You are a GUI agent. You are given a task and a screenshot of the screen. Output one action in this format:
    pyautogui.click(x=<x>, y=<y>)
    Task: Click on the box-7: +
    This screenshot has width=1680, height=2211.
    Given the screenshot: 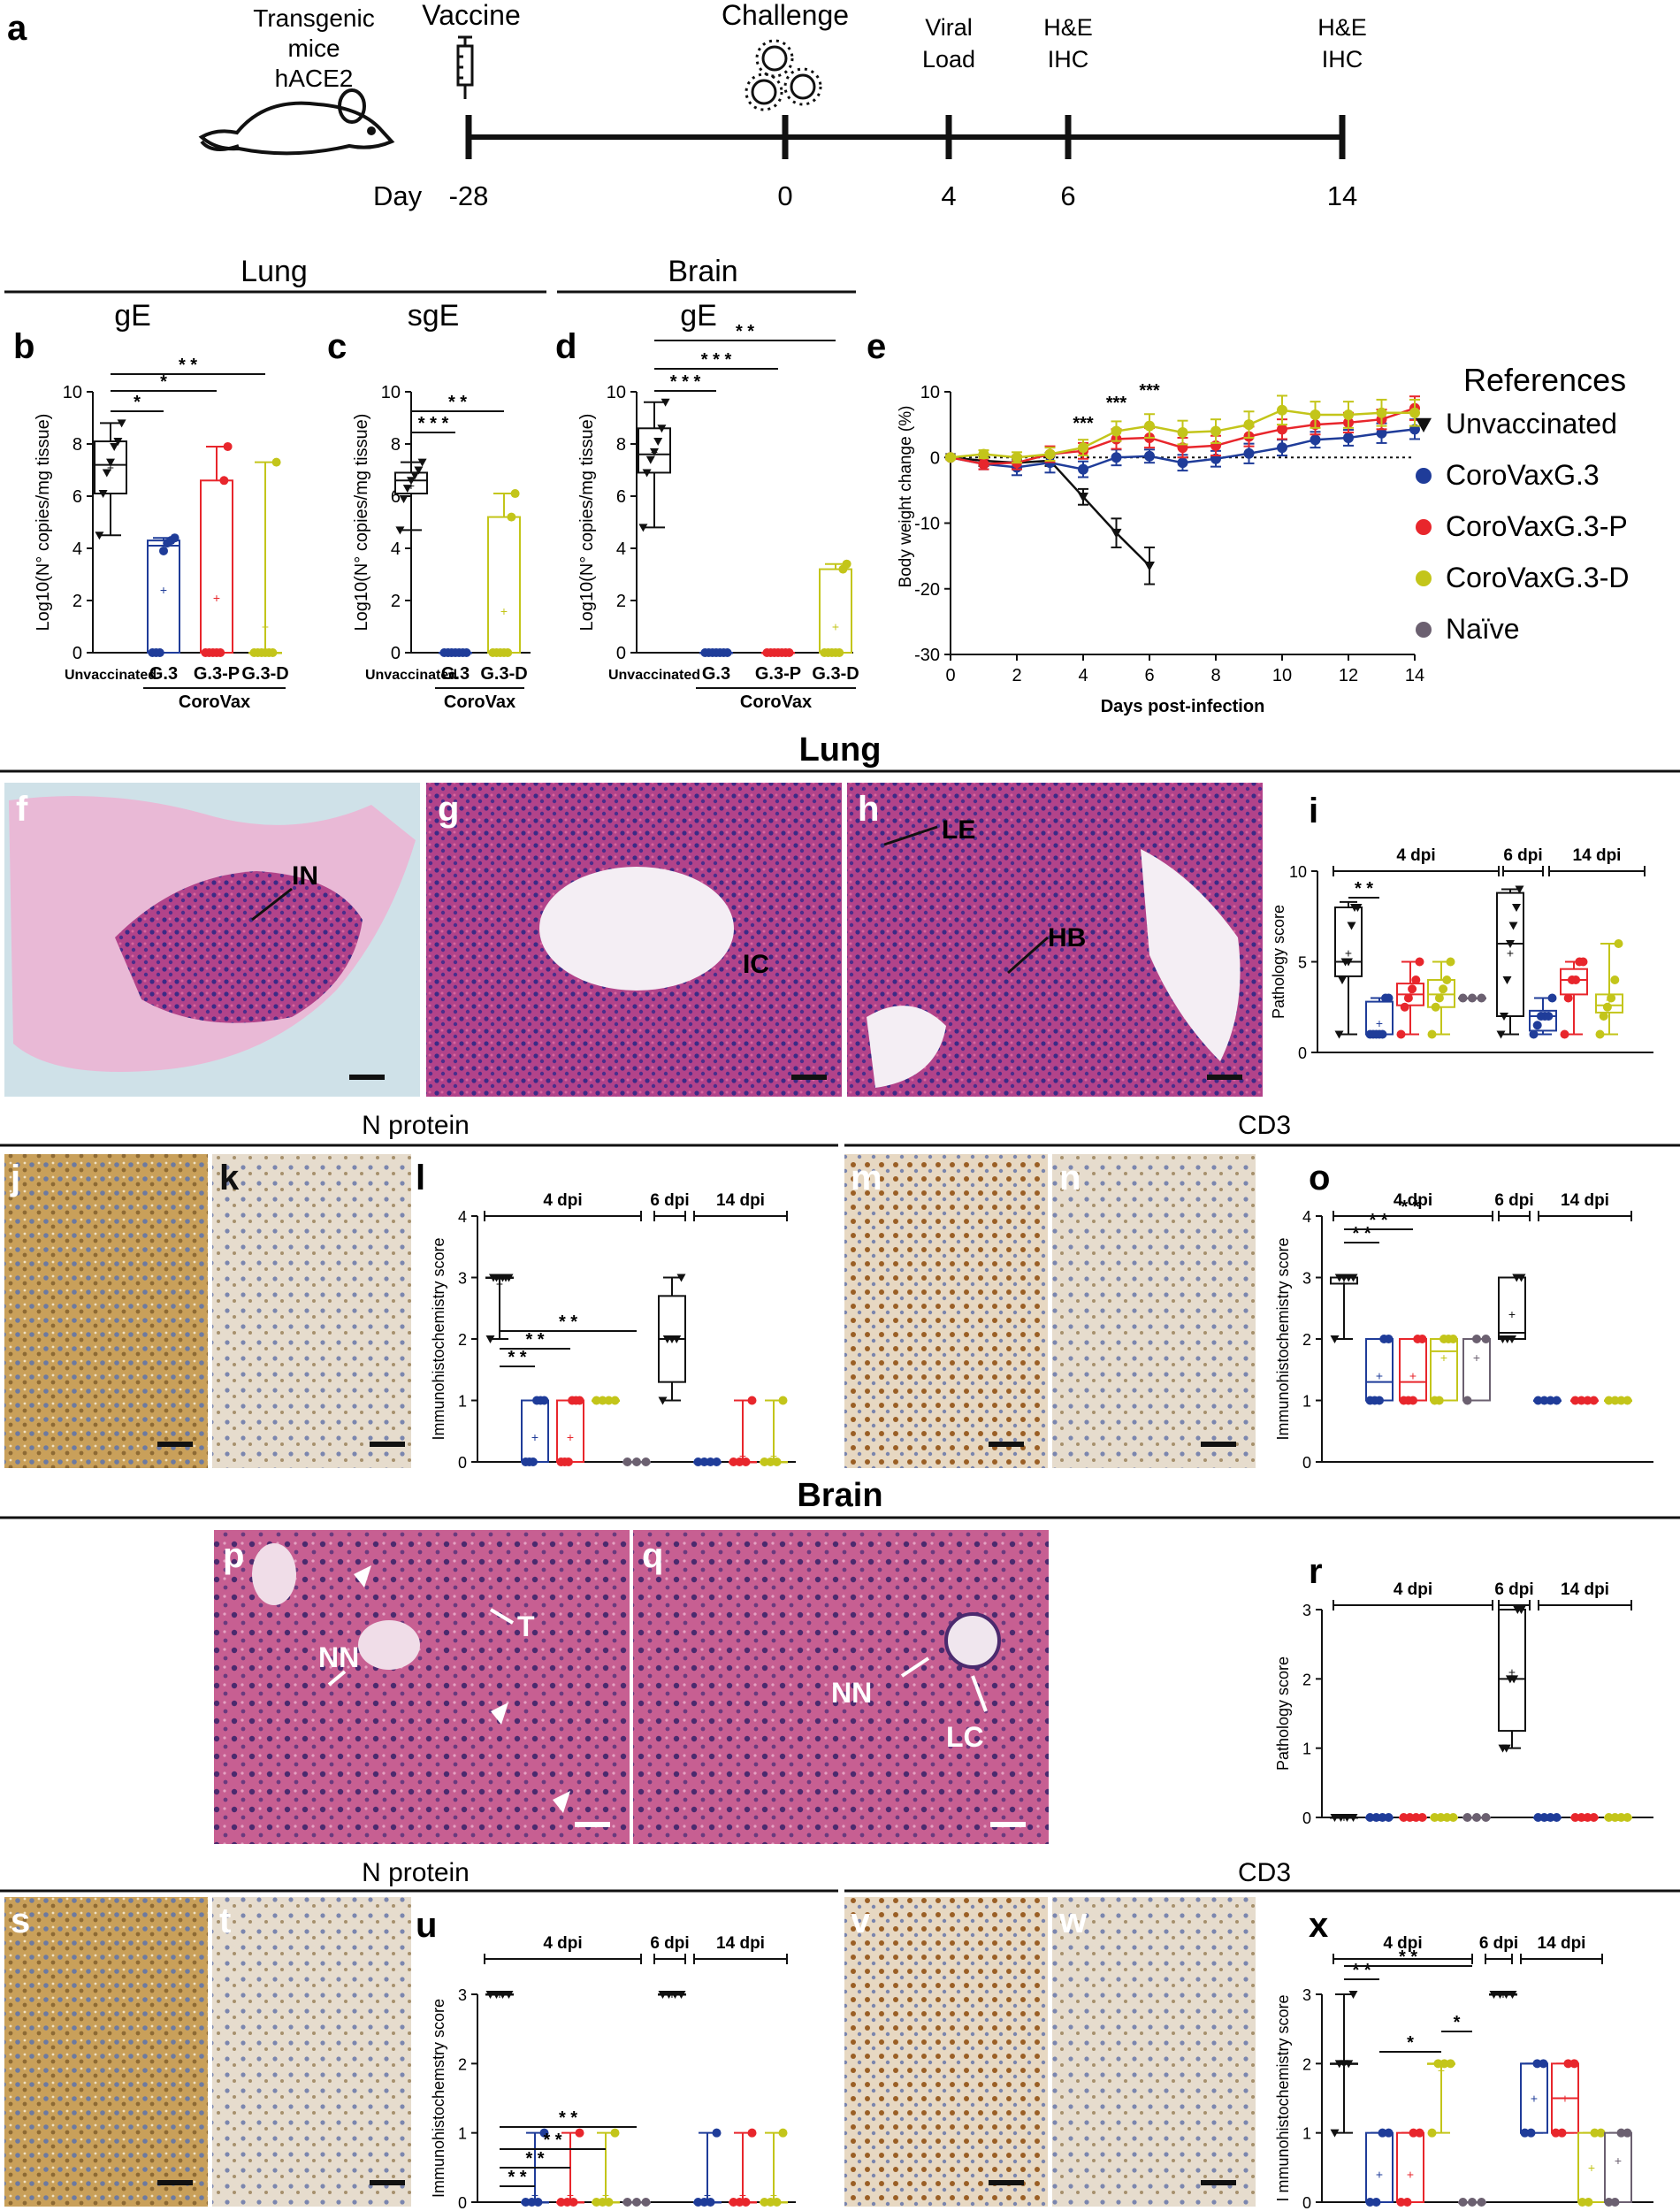 What is the action you would take?
    pyautogui.click(x=1565, y=2098)
    